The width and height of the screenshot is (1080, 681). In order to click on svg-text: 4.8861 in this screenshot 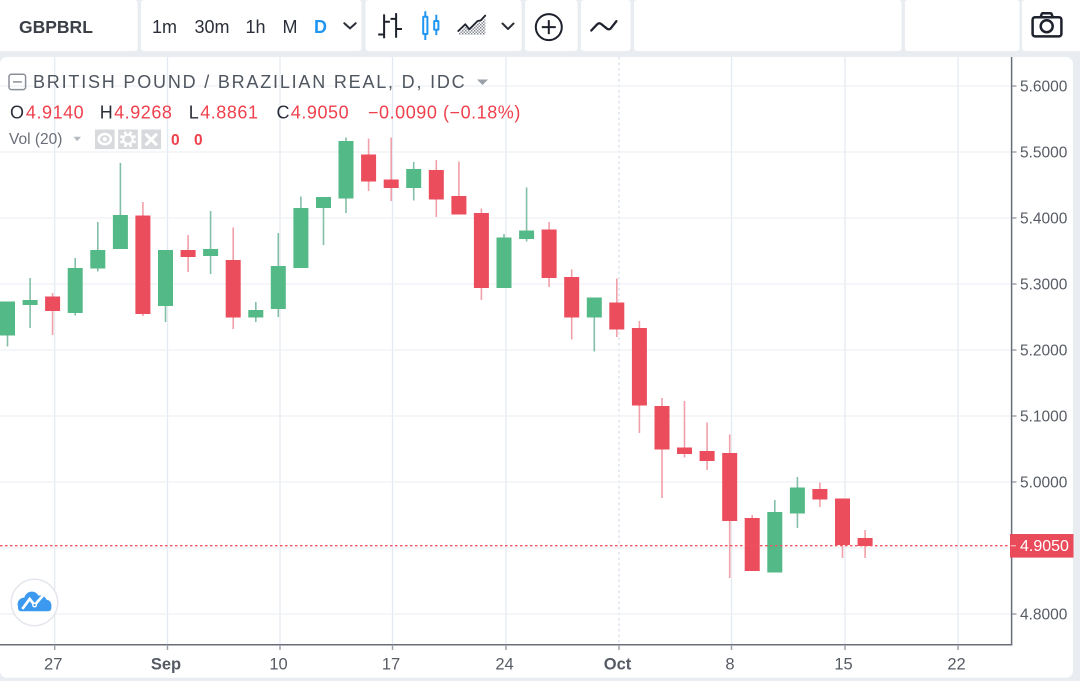, I will do `click(229, 113)`.